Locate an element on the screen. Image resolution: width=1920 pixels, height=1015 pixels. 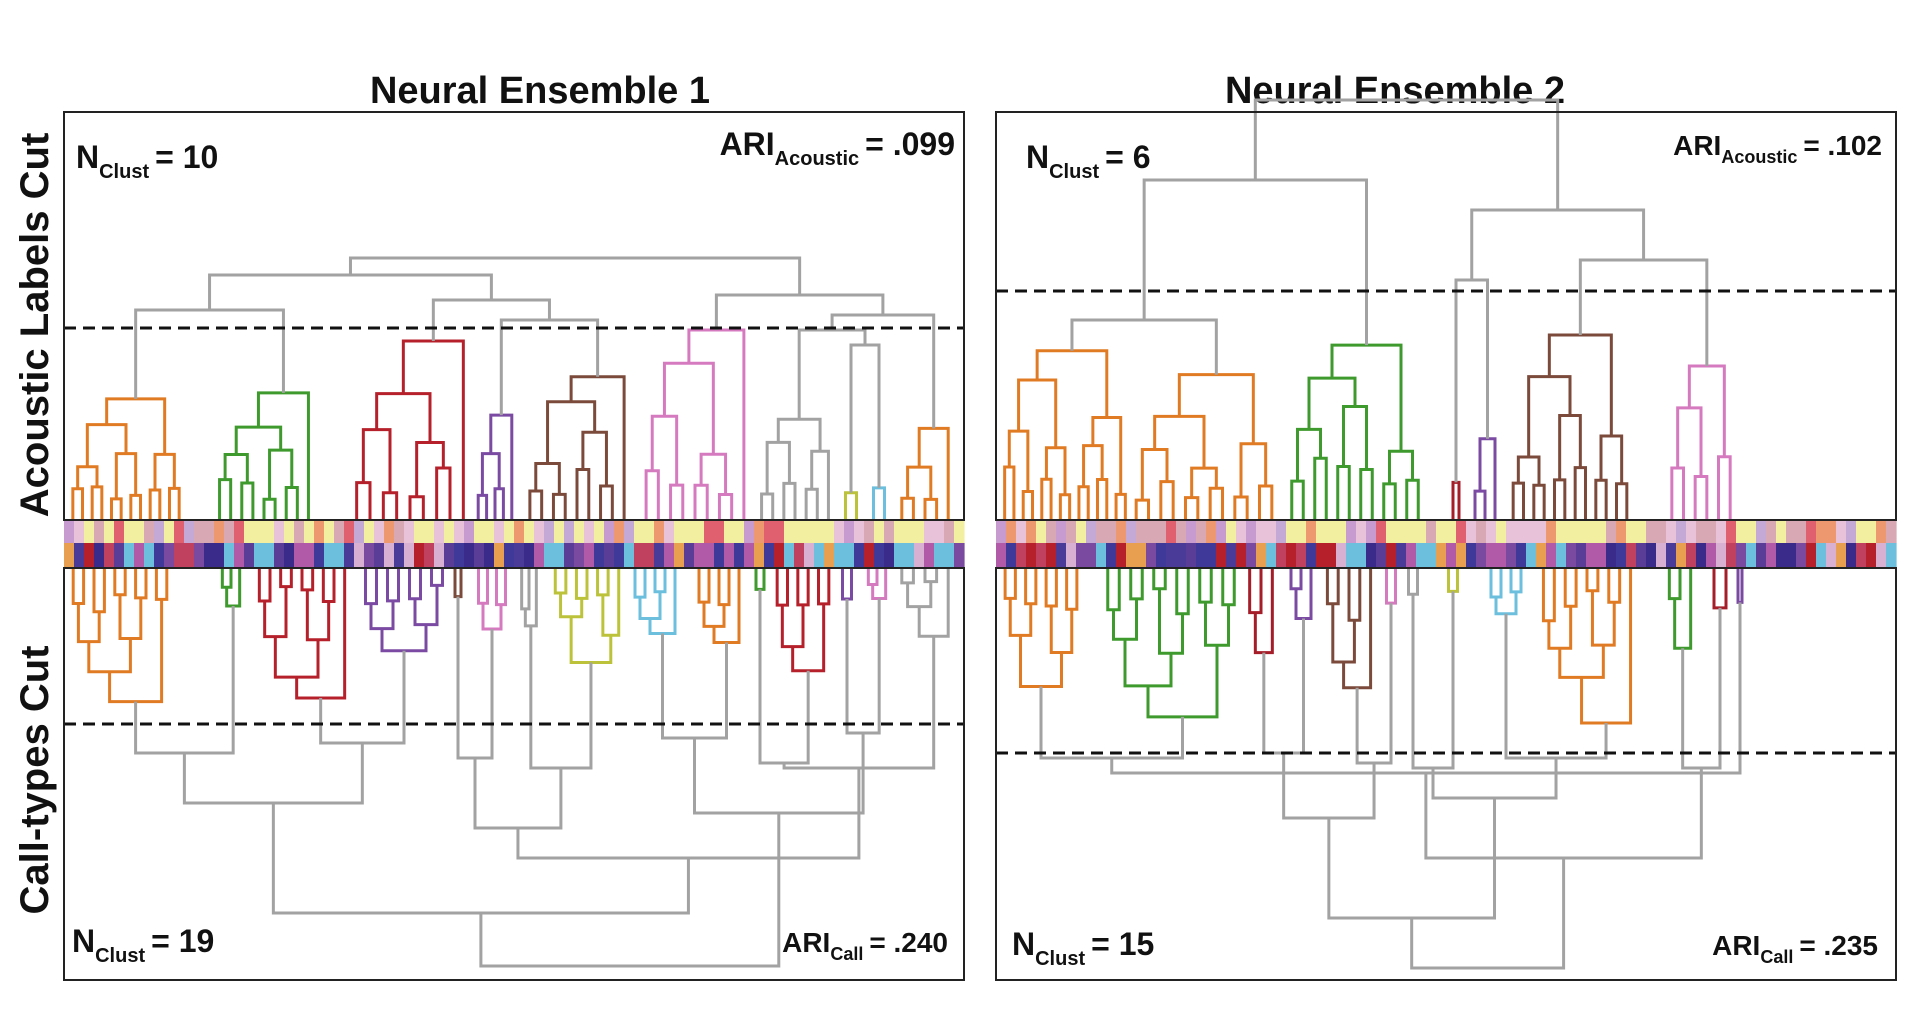
panel-1-label-strips is located at coordinates (514, 544).